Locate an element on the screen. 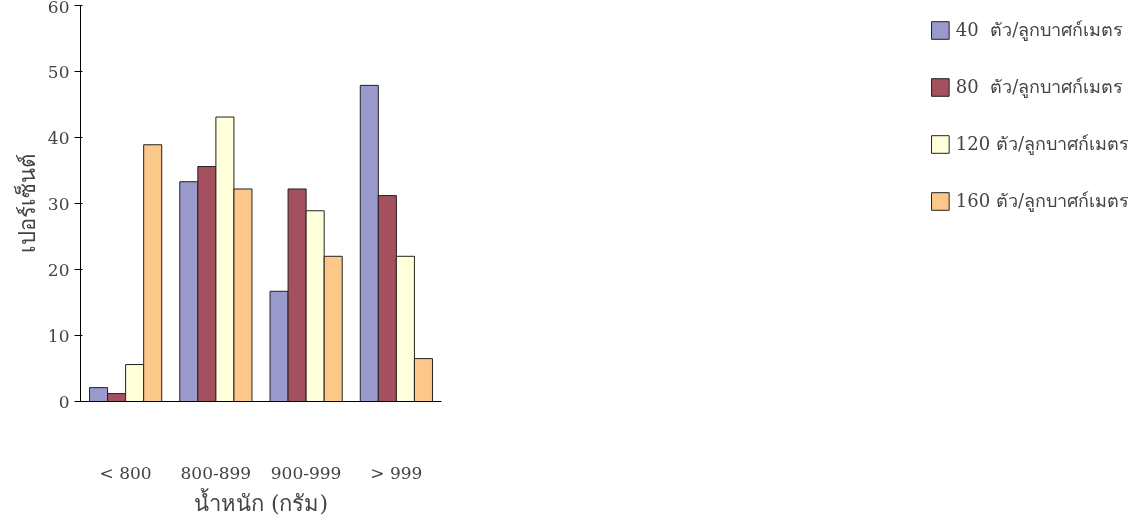 The width and height of the screenshot is (1139, 518). y-tick-label: 40 is located at coordinates (58, 137).